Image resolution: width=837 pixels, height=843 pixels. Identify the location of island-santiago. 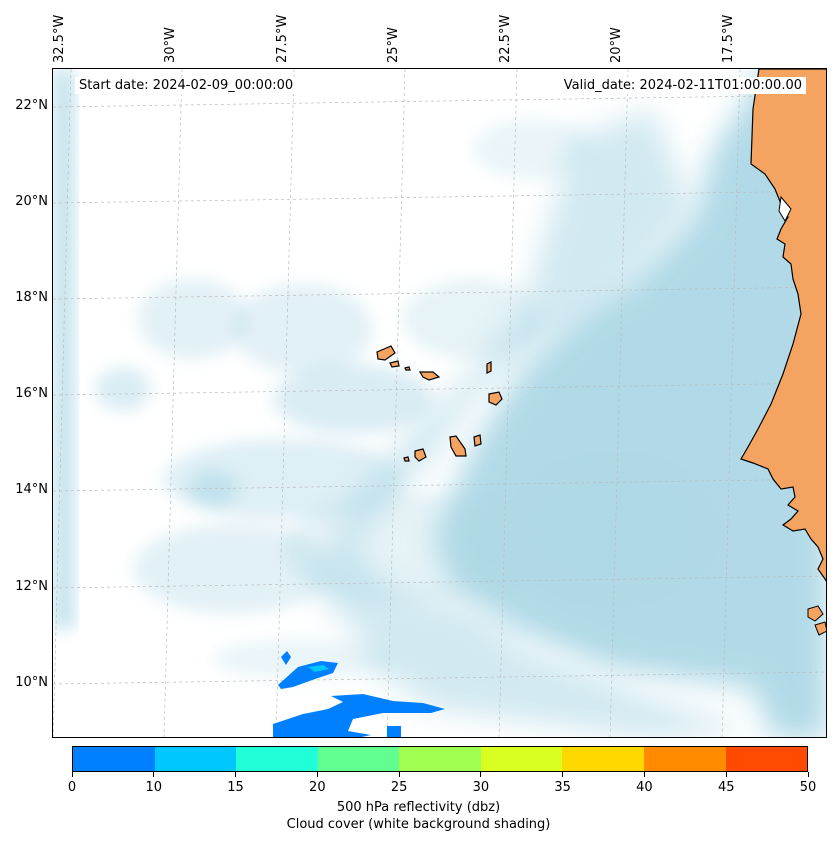
(458, 446).